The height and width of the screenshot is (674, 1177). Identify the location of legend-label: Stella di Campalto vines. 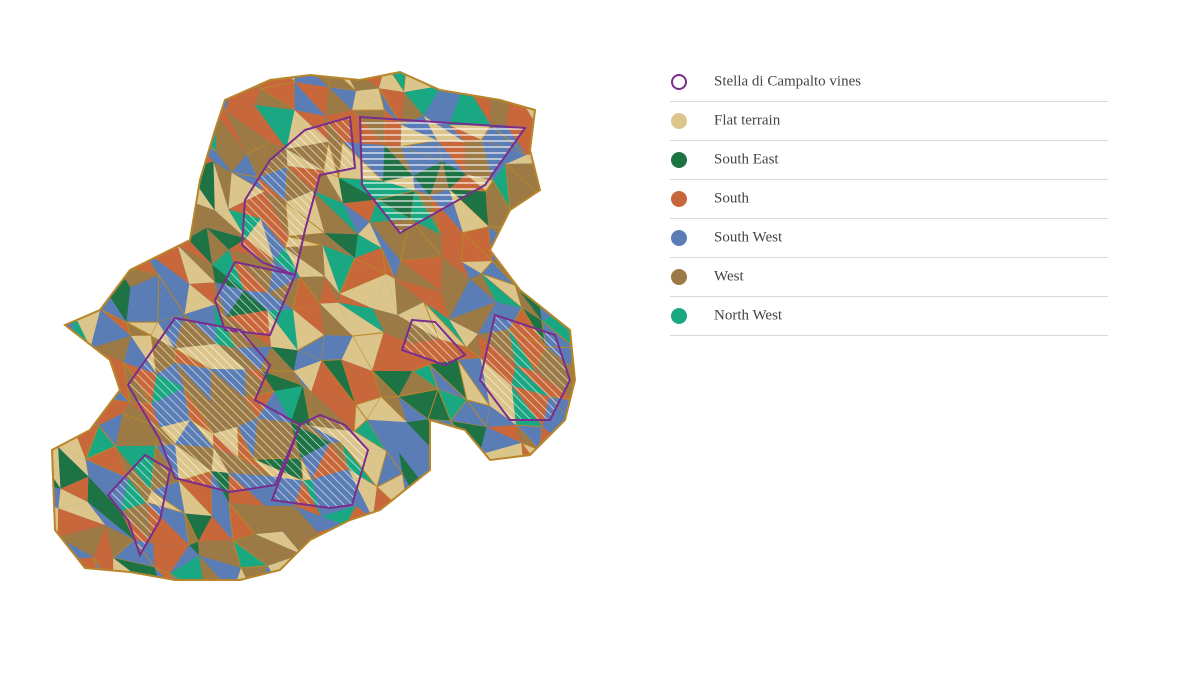
(787, 81).